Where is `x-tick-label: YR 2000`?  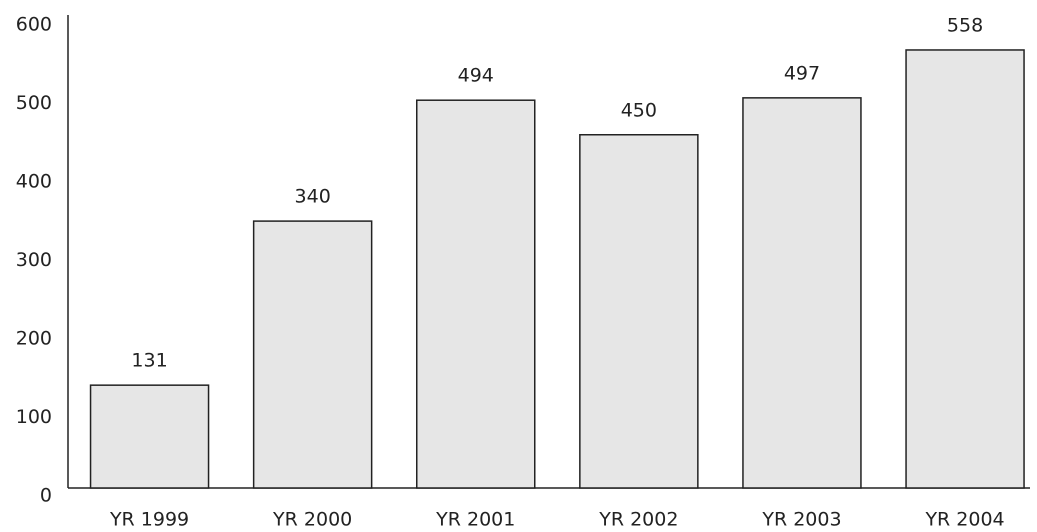
x-tick-label: YR 2000 is located at coordinates (312, 520).